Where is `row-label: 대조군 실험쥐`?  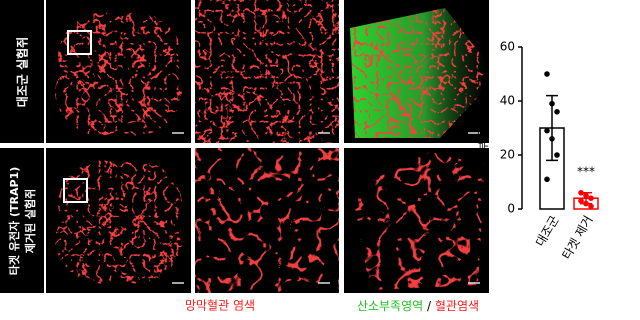 row-label: 대조군 실험쥐 is located at coordinates (22, 72).